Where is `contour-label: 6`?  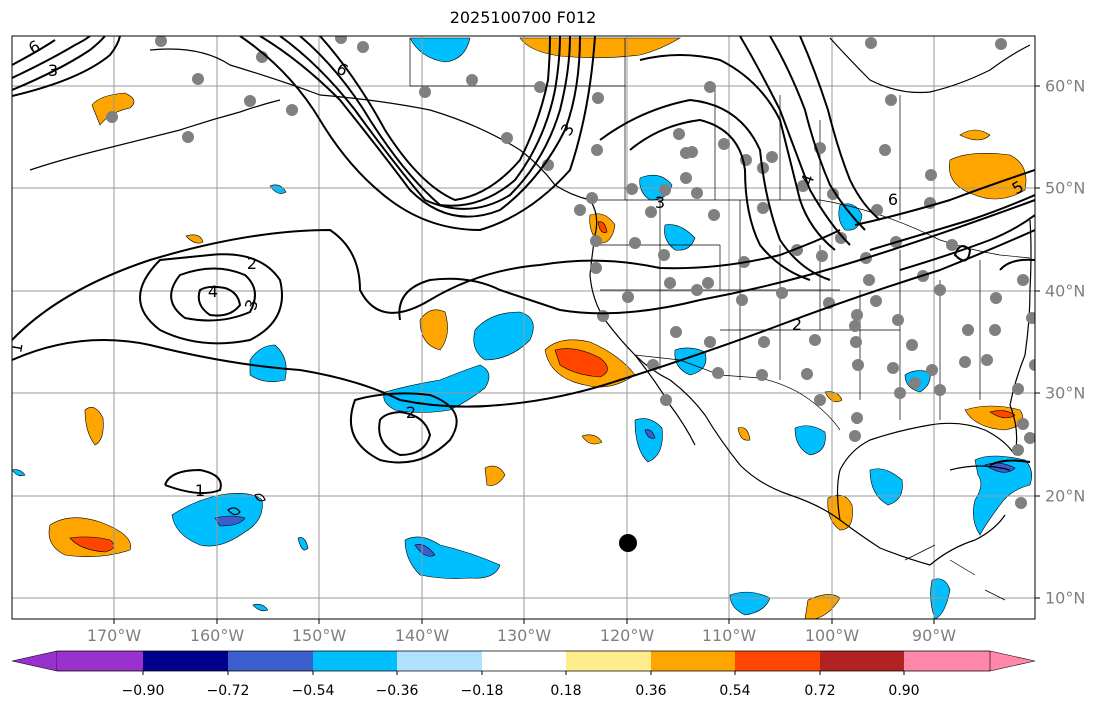 contour-label: 6 is located at coordinates (893, 199).